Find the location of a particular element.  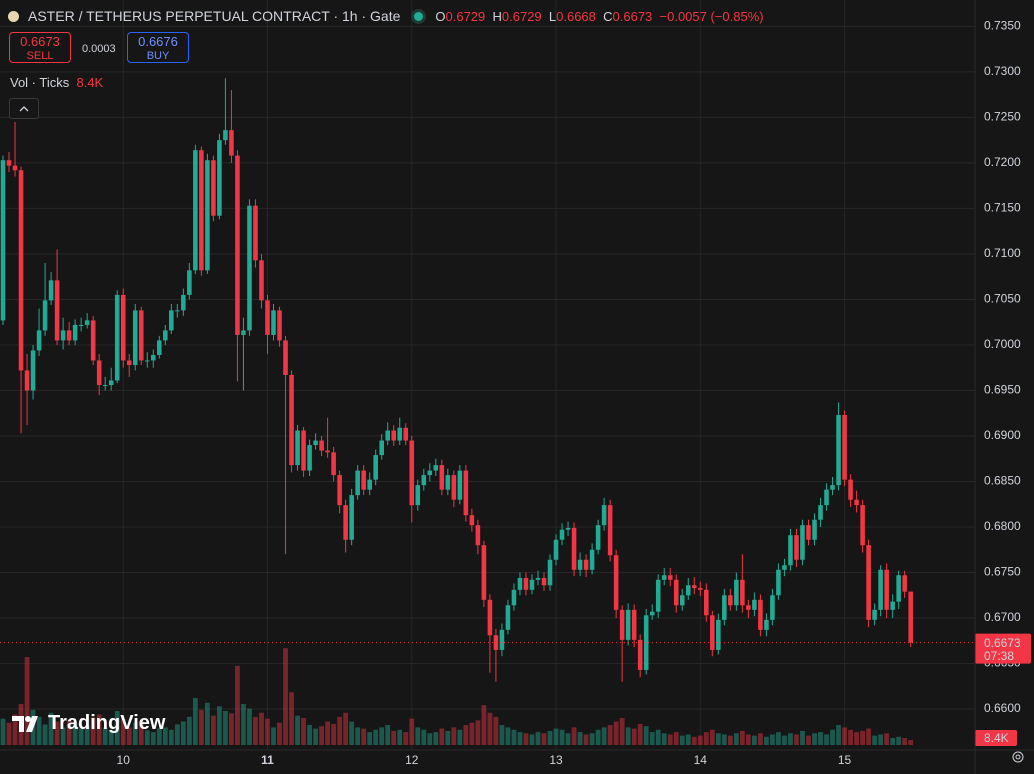

y-tick-label: 0.7150 is located at coordinates (1002, 208).